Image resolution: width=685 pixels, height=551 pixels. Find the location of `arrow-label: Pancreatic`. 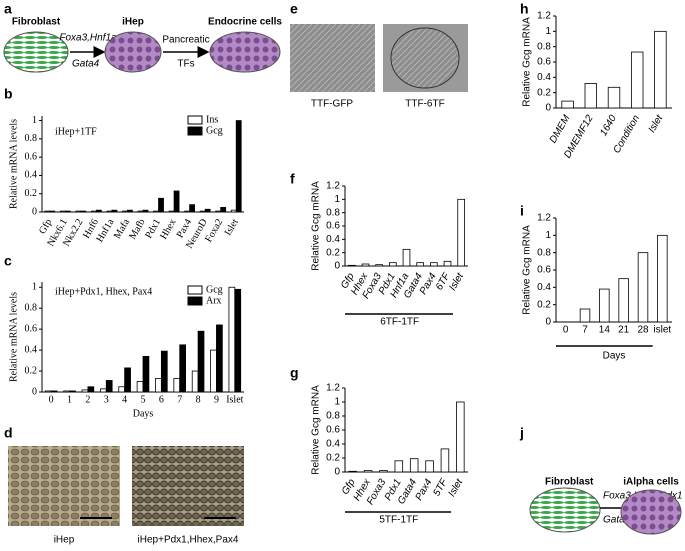

arrow-label: Pancreatic is located at coordinates (185, 40).